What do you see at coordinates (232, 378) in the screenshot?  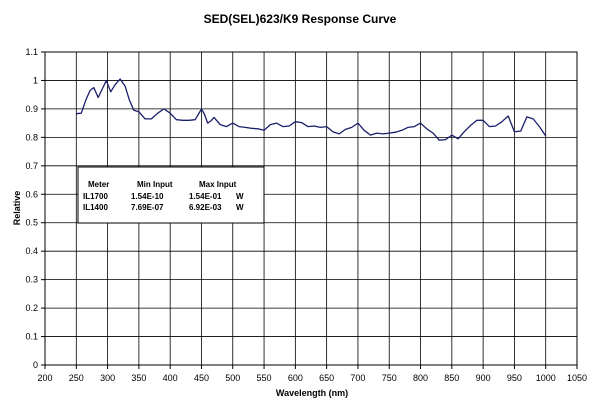 I see `x-tick-label: 500` at bounding box center [232, 378].